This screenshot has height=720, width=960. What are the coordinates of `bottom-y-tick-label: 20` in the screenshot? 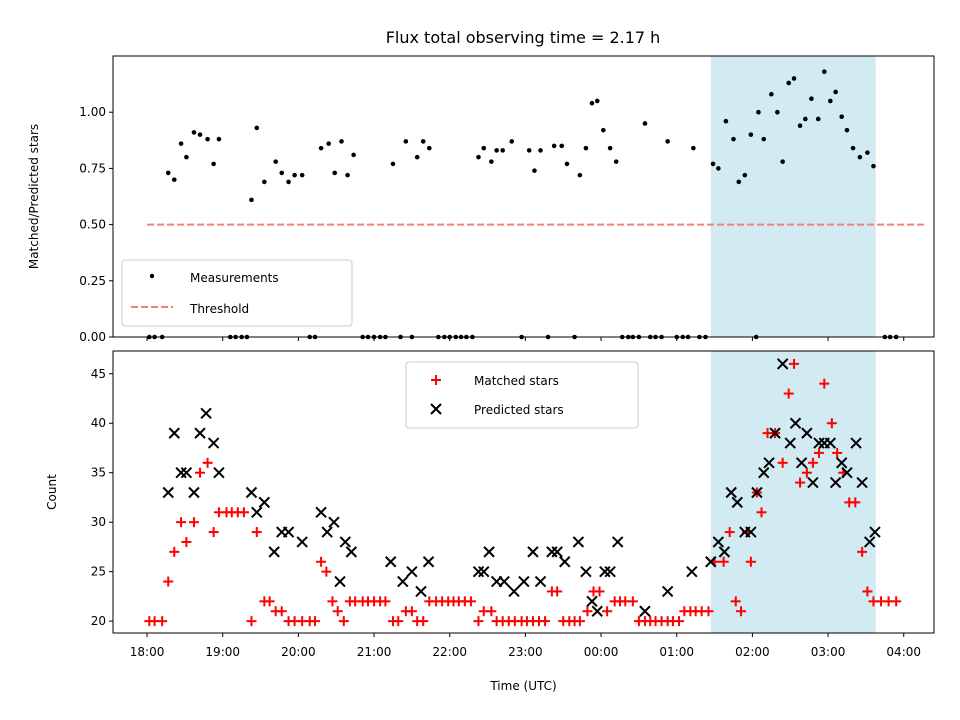 It's located at (98, 621).